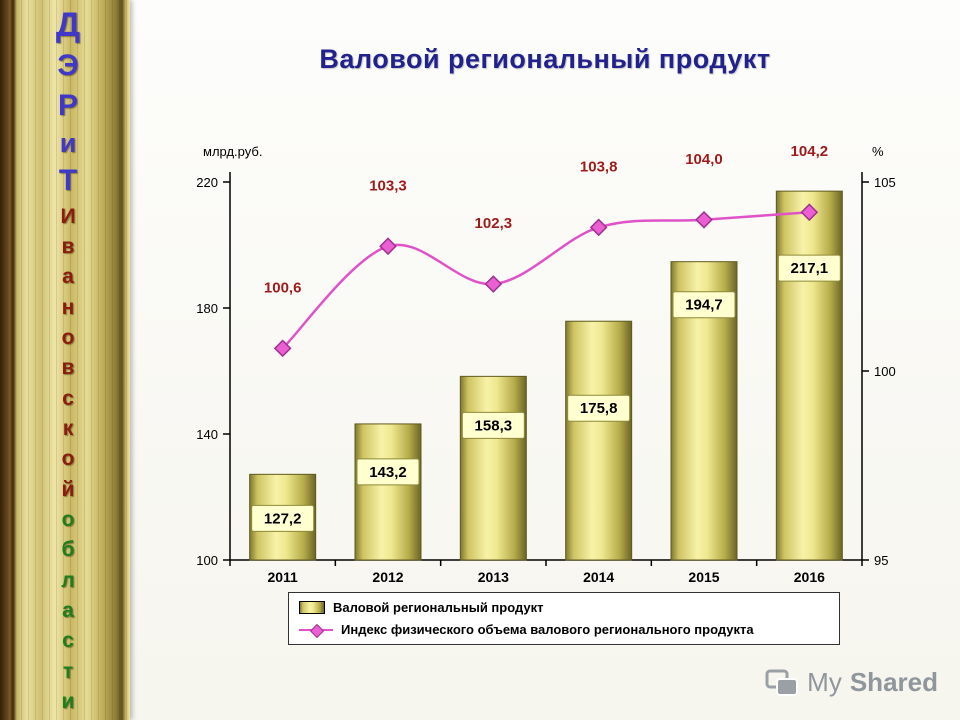  What do you see at coordinates (68, 428) in the screenshot?
I see `org-letter: к` at bounding box center [68, 428].